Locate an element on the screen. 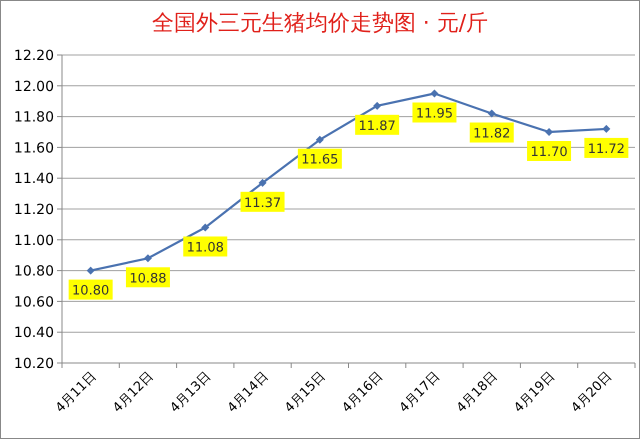 Image resolution: width=640 pixels, height=439 pixels. data-label: 11.87 is located at coordinates (377, 126).